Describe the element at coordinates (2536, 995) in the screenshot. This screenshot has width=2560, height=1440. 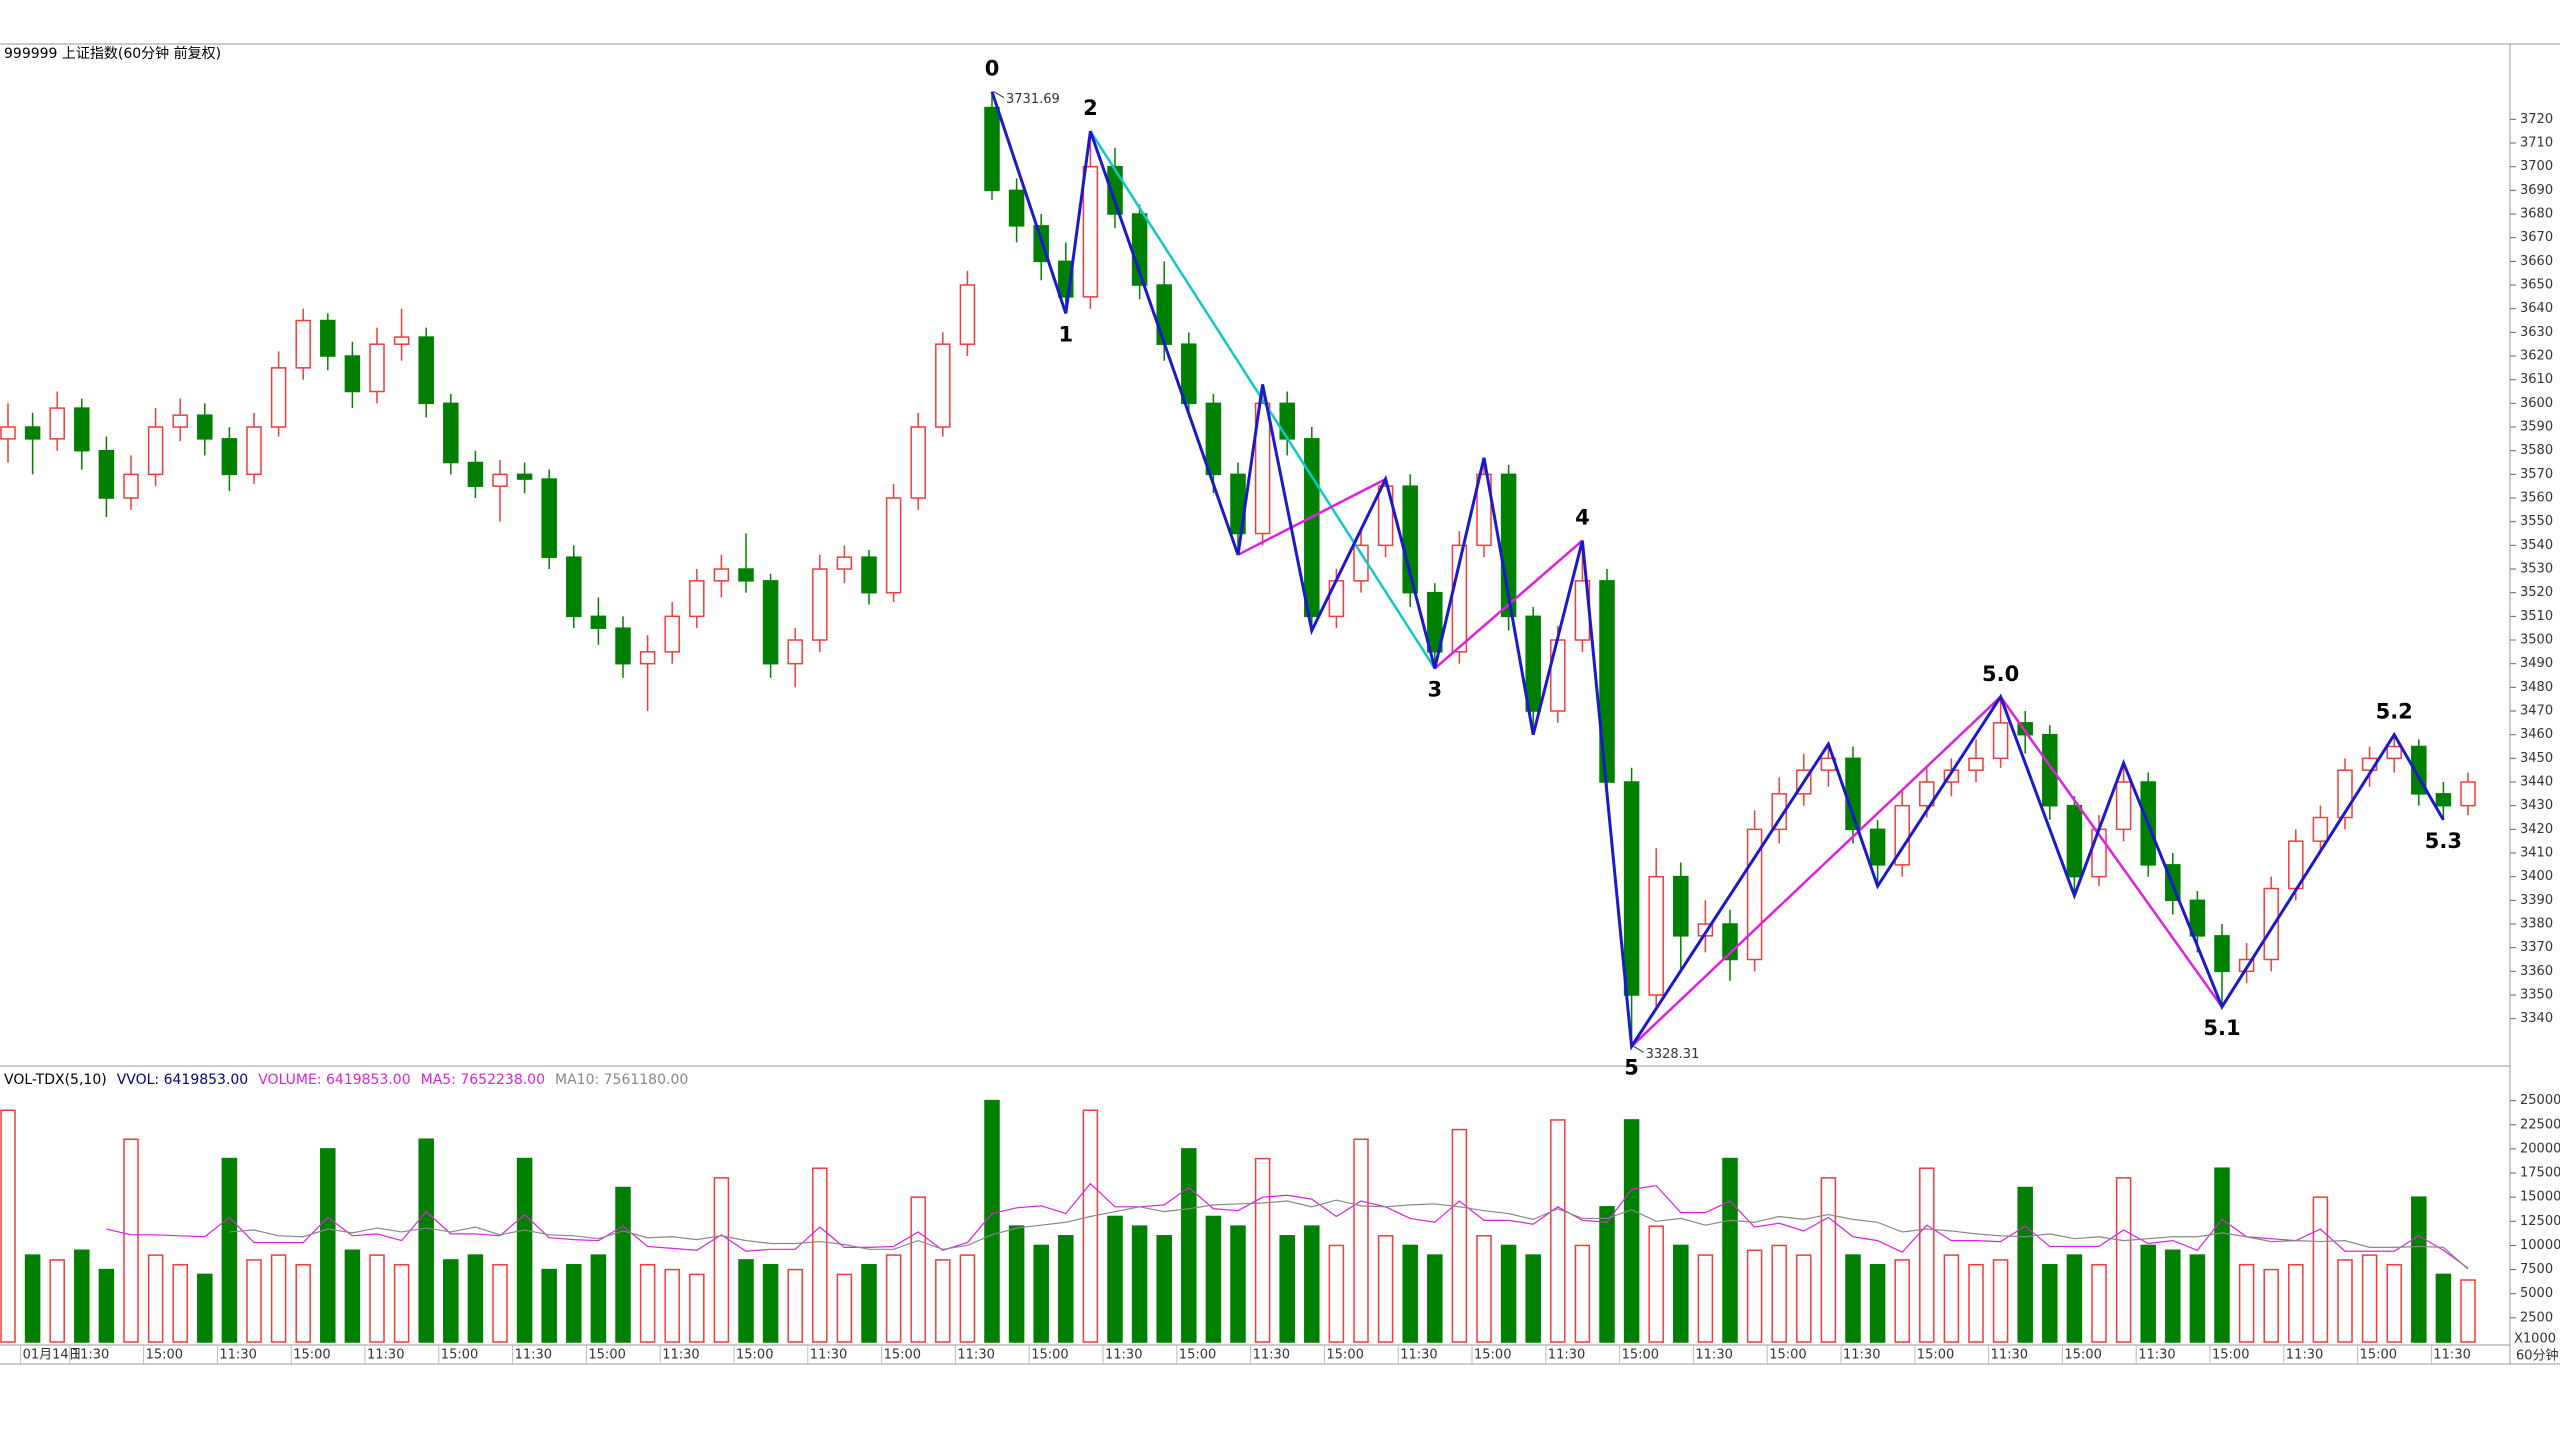
I see `y-tick-label: 3350` at that location.